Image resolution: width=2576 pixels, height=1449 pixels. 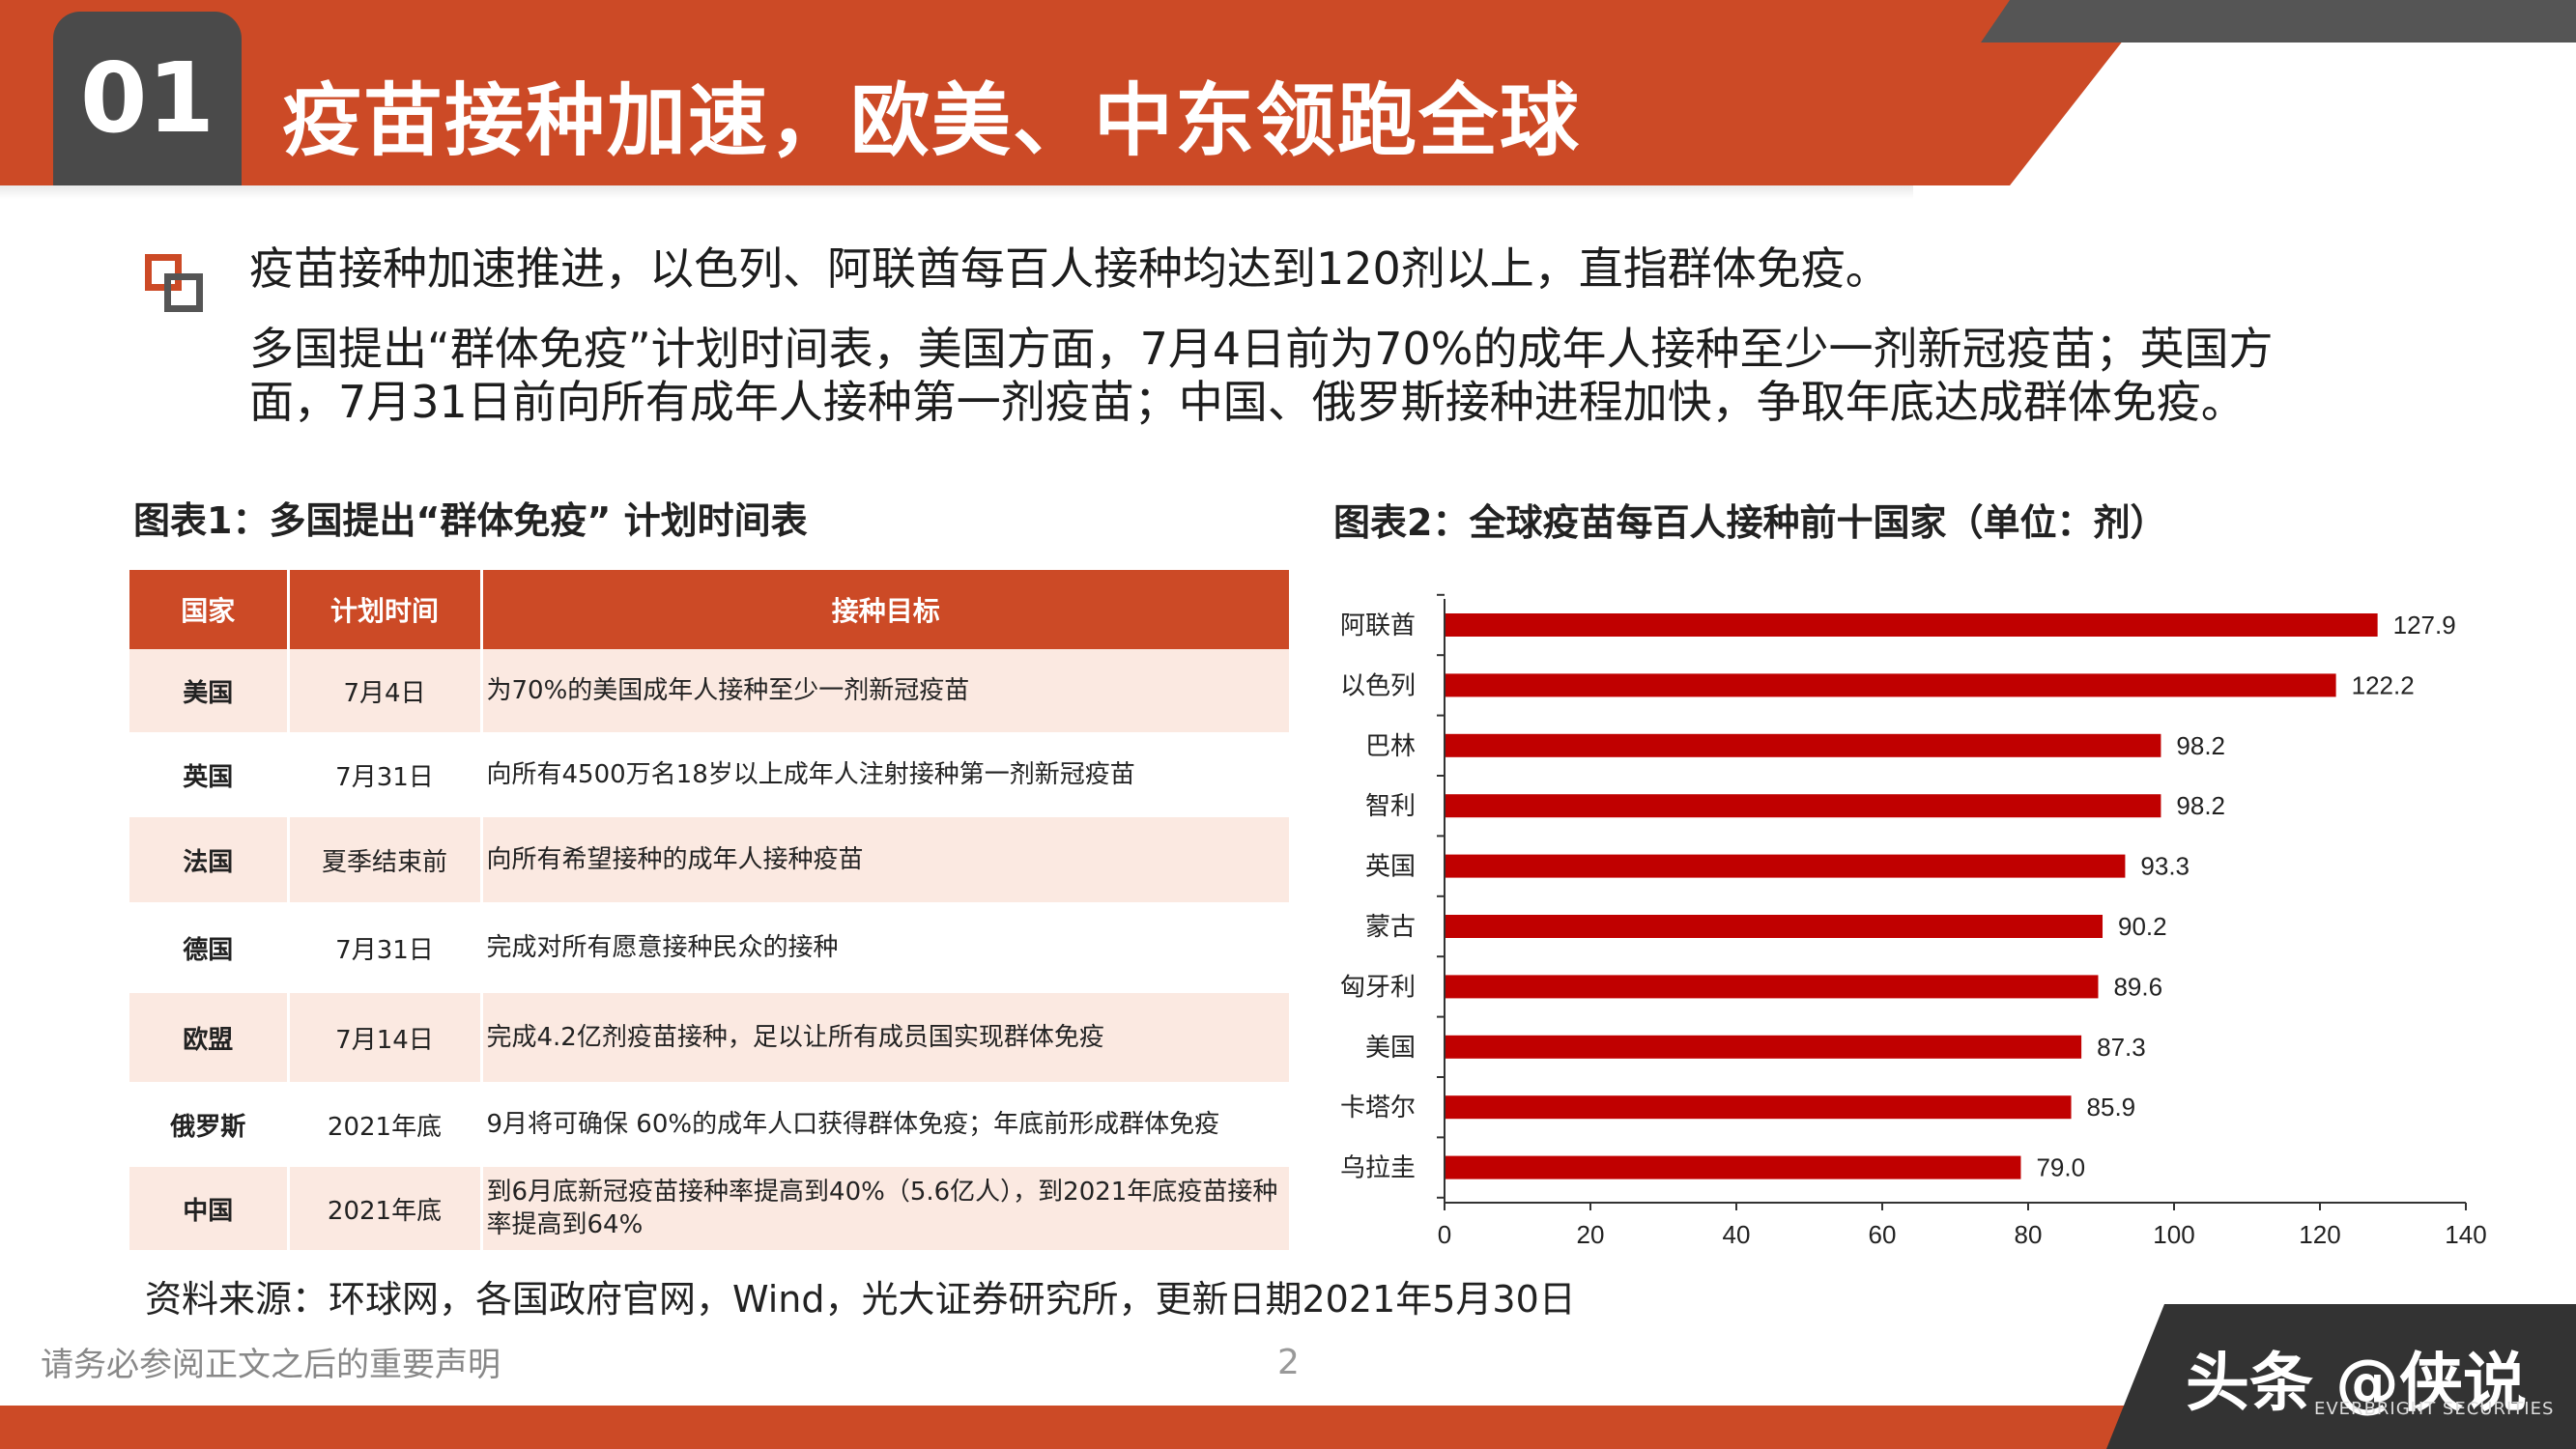 I want to click on bullet-squares-icon, so click(x=175, y=284).